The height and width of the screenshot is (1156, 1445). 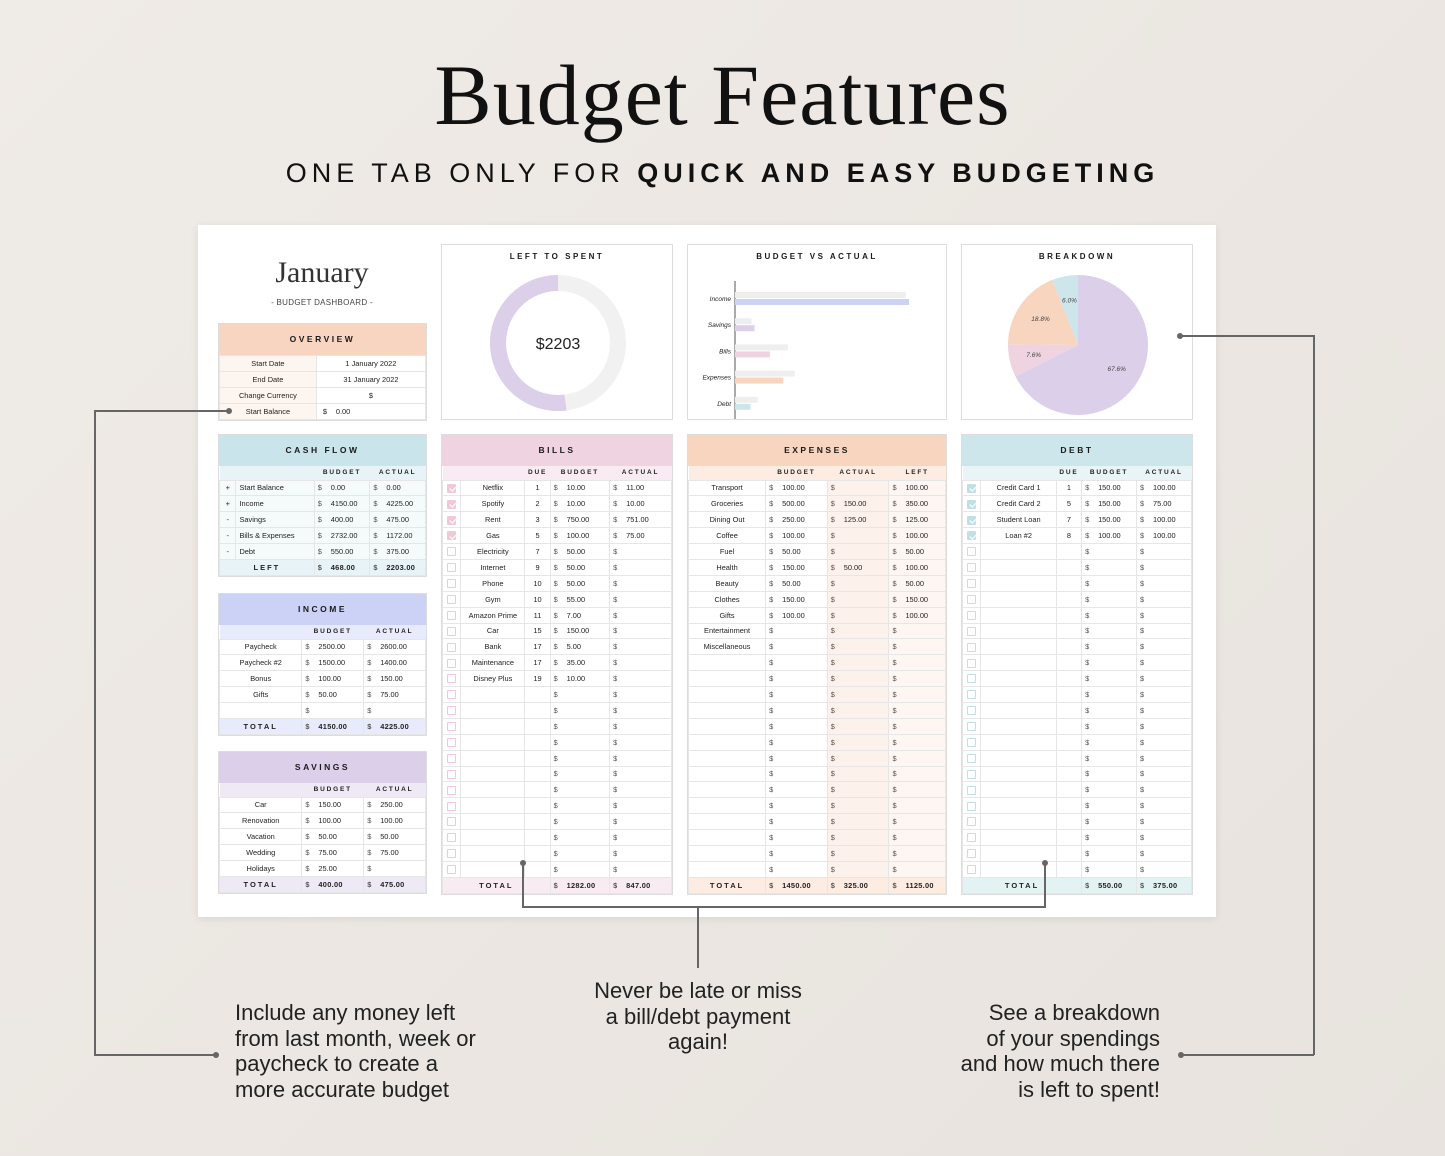 What do you see at coordinates (371, 411) in the screenshot?
I see `overview-value: $ 0.00` at bounding box center [371, 411].